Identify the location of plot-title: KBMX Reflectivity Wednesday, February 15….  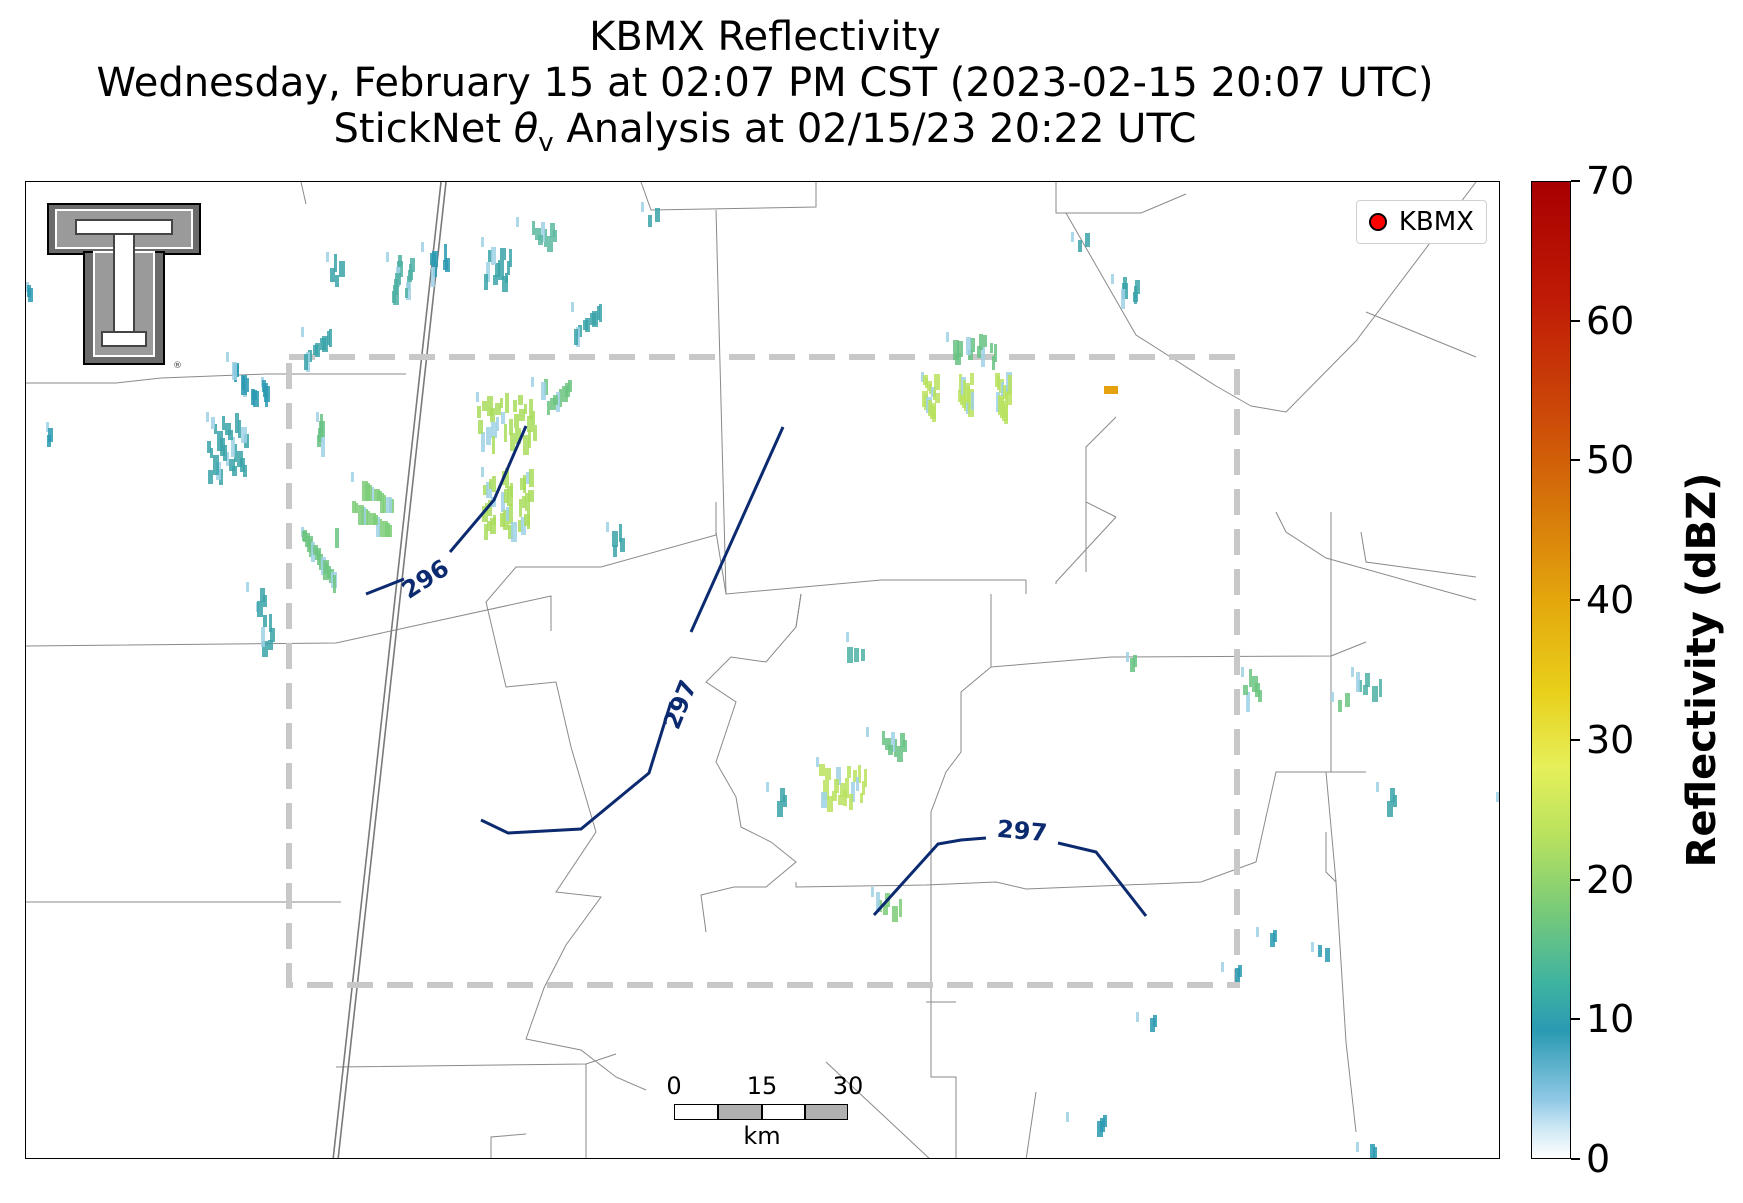
(765, 90).